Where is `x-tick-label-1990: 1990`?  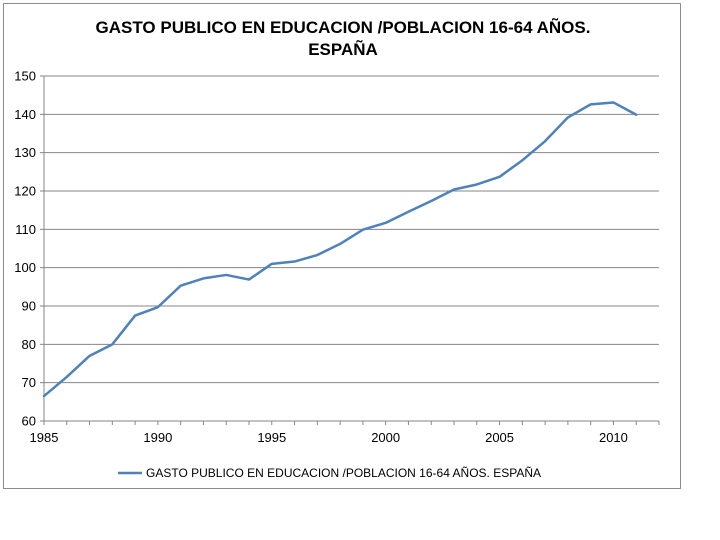
x-tick-label-1990: 1990 is located at coordinates (157, 437).